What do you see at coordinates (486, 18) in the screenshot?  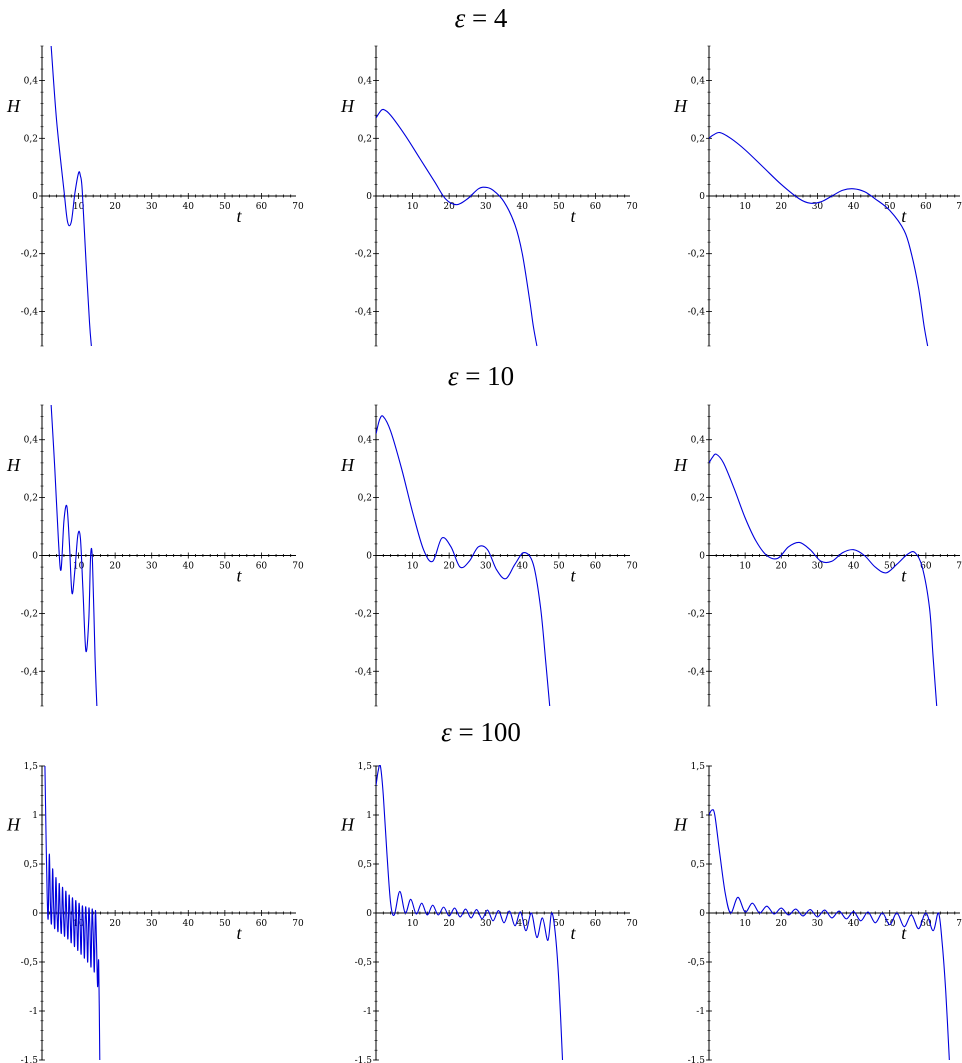 I see `row-title-value: = 4` at bounding box center [486, 18].